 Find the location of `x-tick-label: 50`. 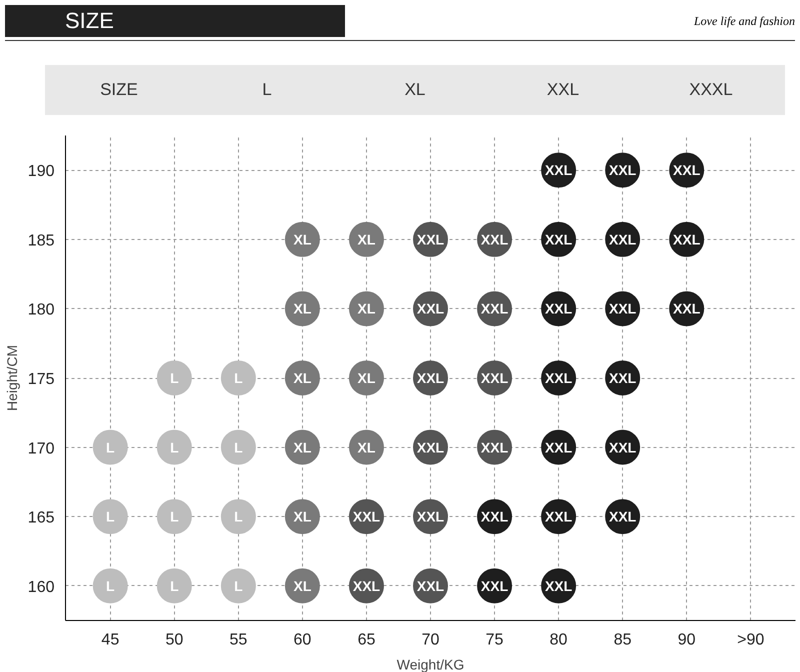

x-tick-label: 50 is located at coordinates (174, 640).